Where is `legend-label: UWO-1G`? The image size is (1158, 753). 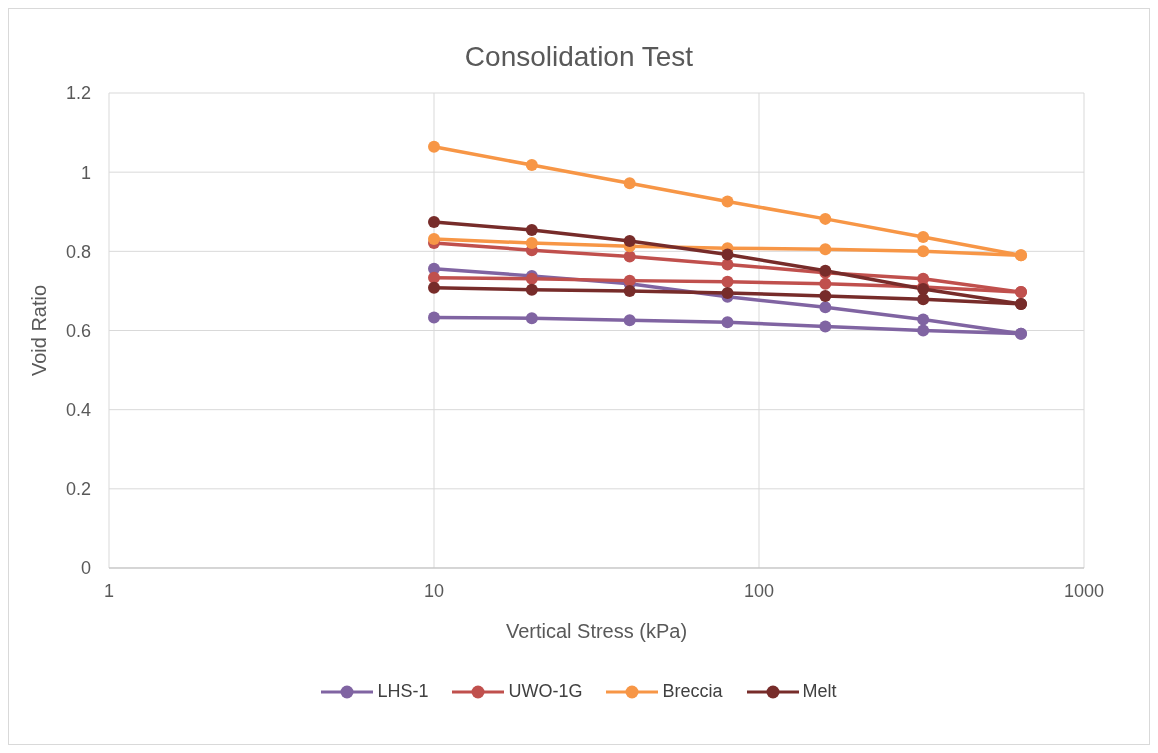 legend-label: UWO-1G is located at coordinates (545, 691).